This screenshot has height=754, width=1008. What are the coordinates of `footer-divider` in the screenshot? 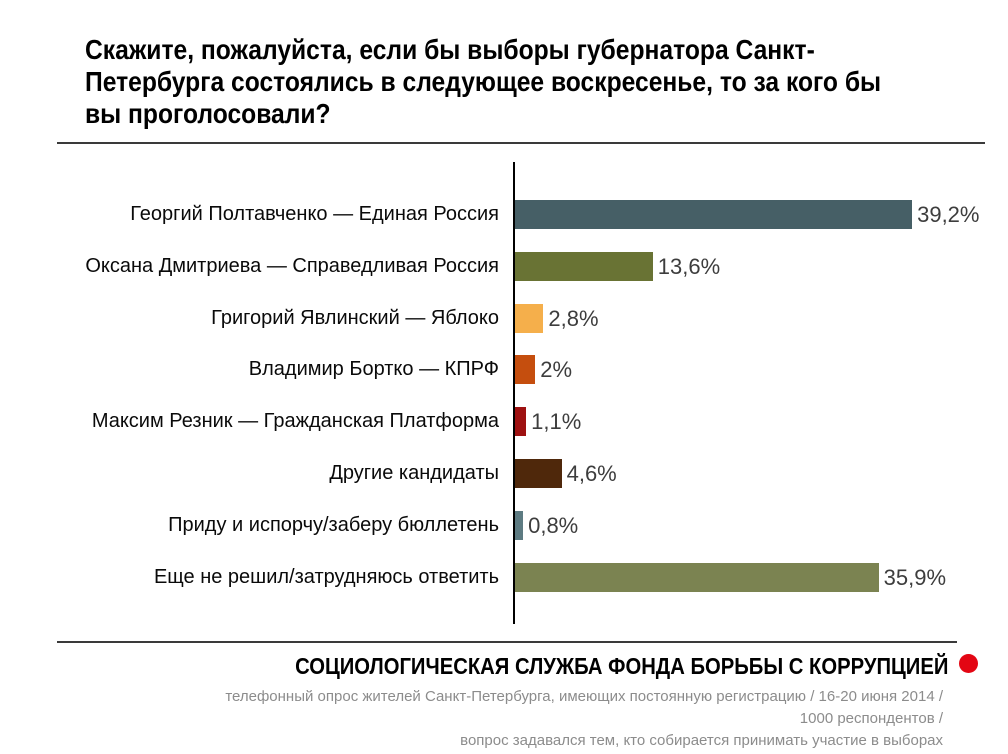 It's located at (507, 642).